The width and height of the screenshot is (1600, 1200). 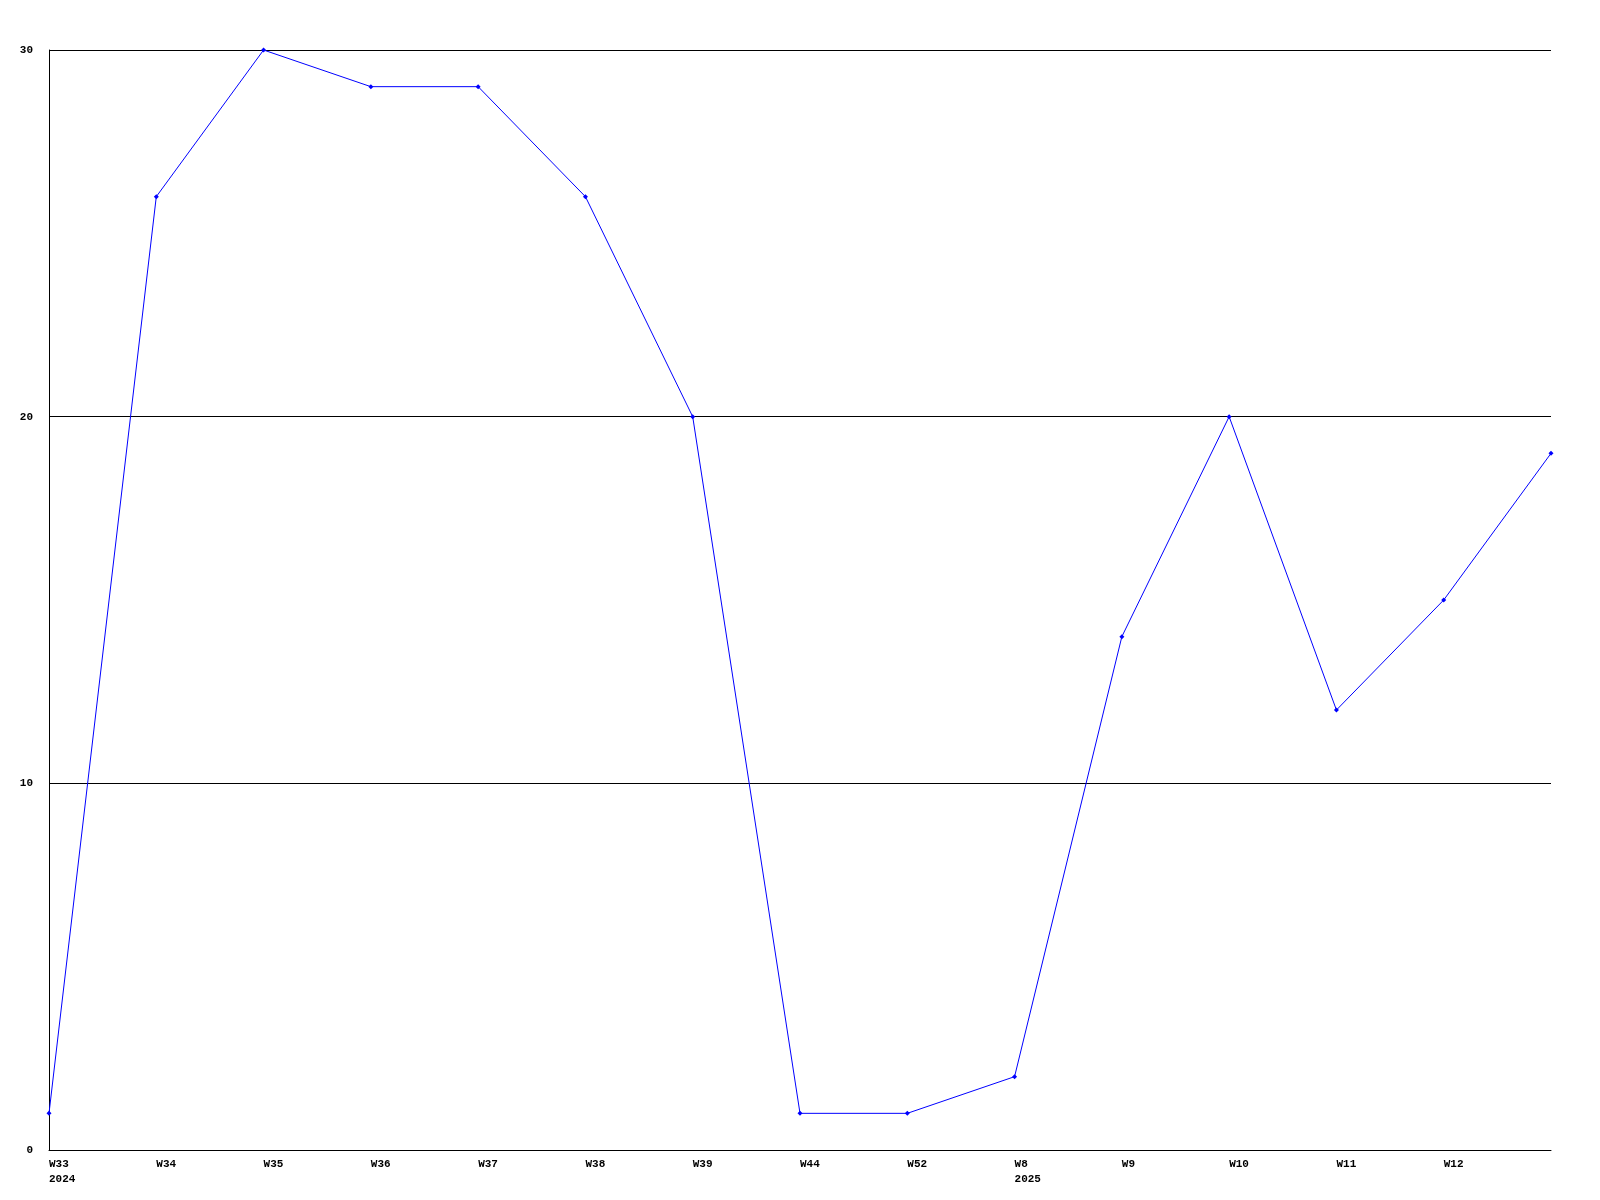 What do you see at coordinates (595, 1163) in the screenshot?
I see `x-tick-label: W38` at bounding box center [595, 1163].